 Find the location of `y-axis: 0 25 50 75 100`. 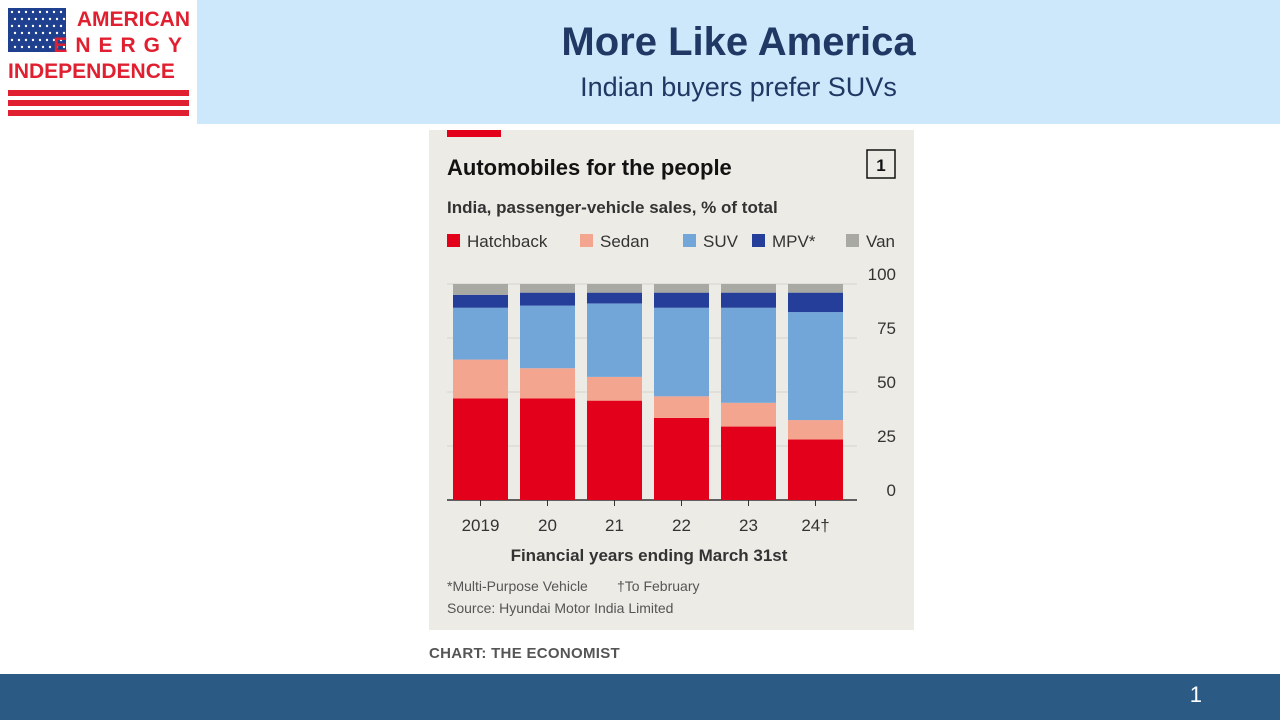

y-axis: 0 25 50 75 100 is located at coordinates (882, 382).